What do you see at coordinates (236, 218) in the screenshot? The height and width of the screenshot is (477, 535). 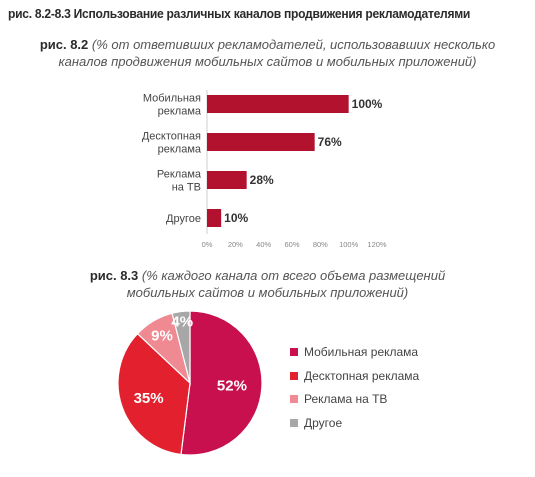 I see `bar-value-label: 10%` at bounding box center [236, 218].